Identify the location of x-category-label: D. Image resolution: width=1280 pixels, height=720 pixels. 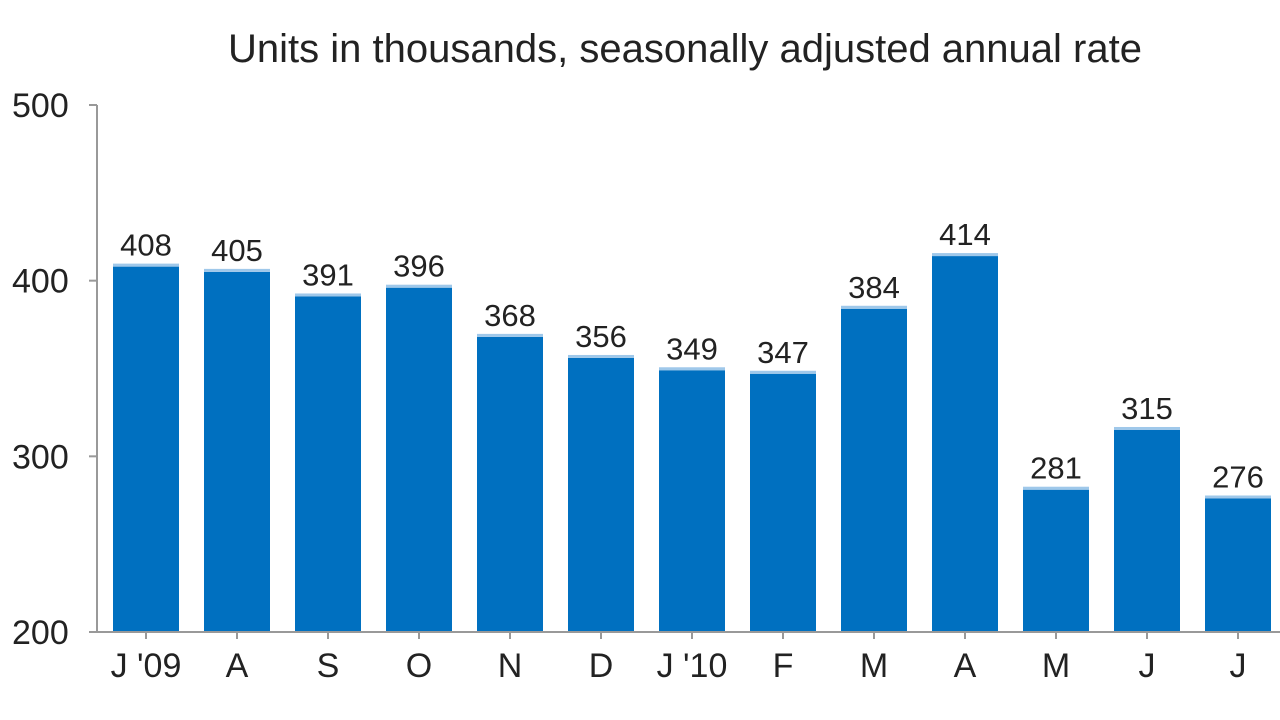
(601, 666).